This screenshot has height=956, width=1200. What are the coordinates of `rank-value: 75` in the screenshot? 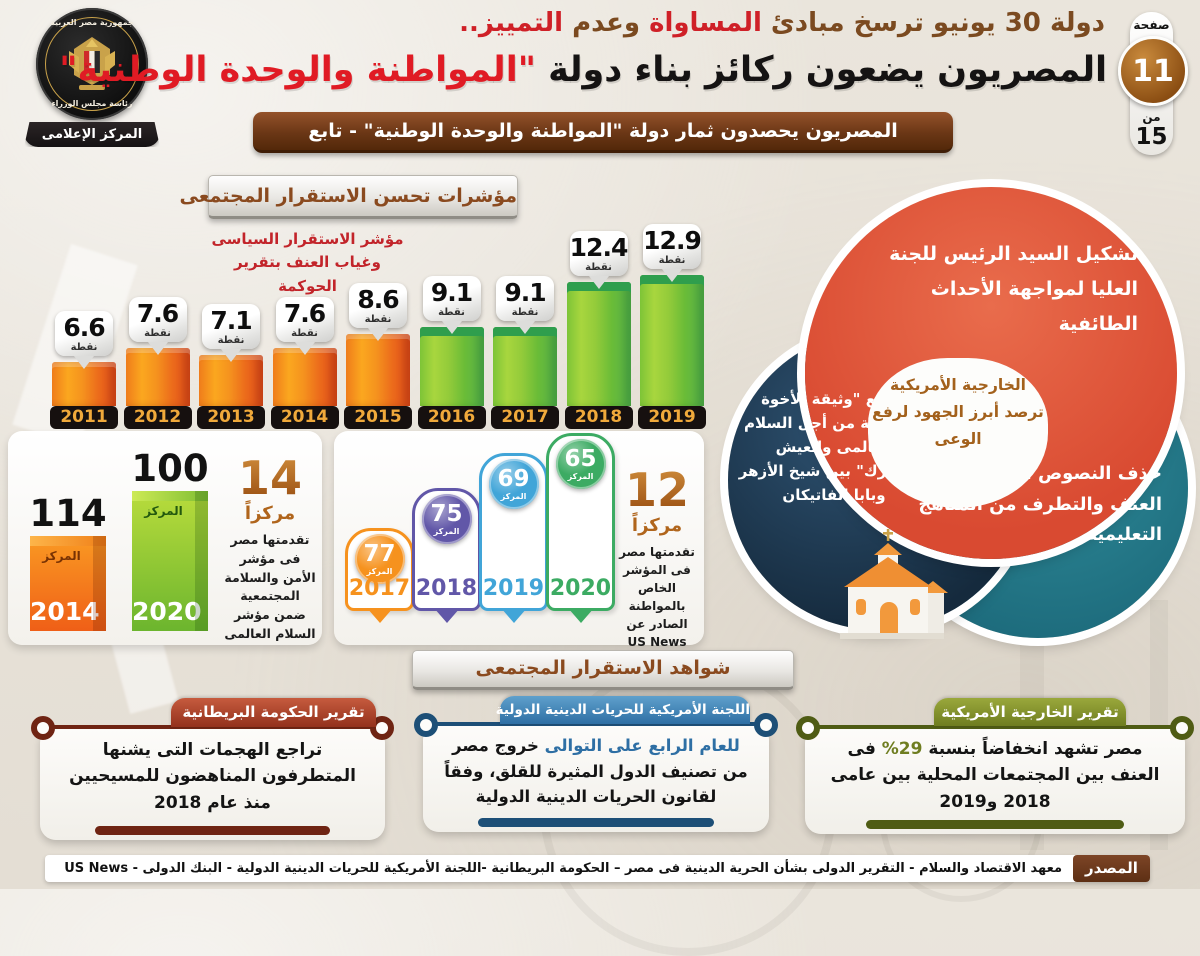 It's located at (446, 513).